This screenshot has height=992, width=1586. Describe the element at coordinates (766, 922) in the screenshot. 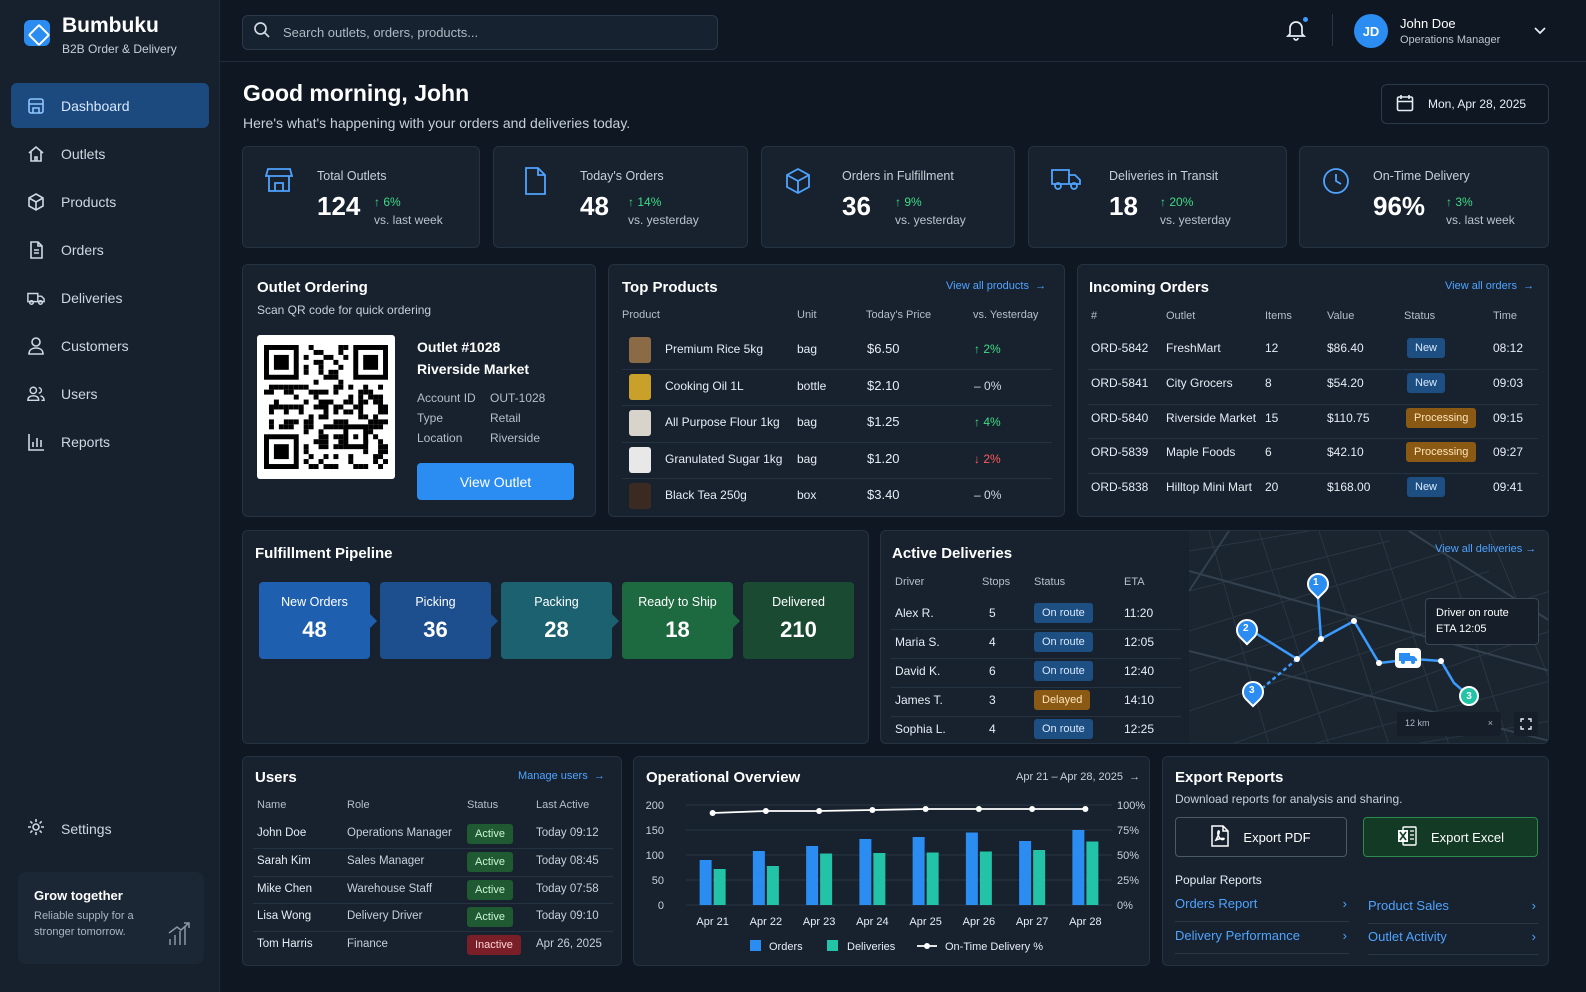

I see `x-tick: Apr 22` at that location.